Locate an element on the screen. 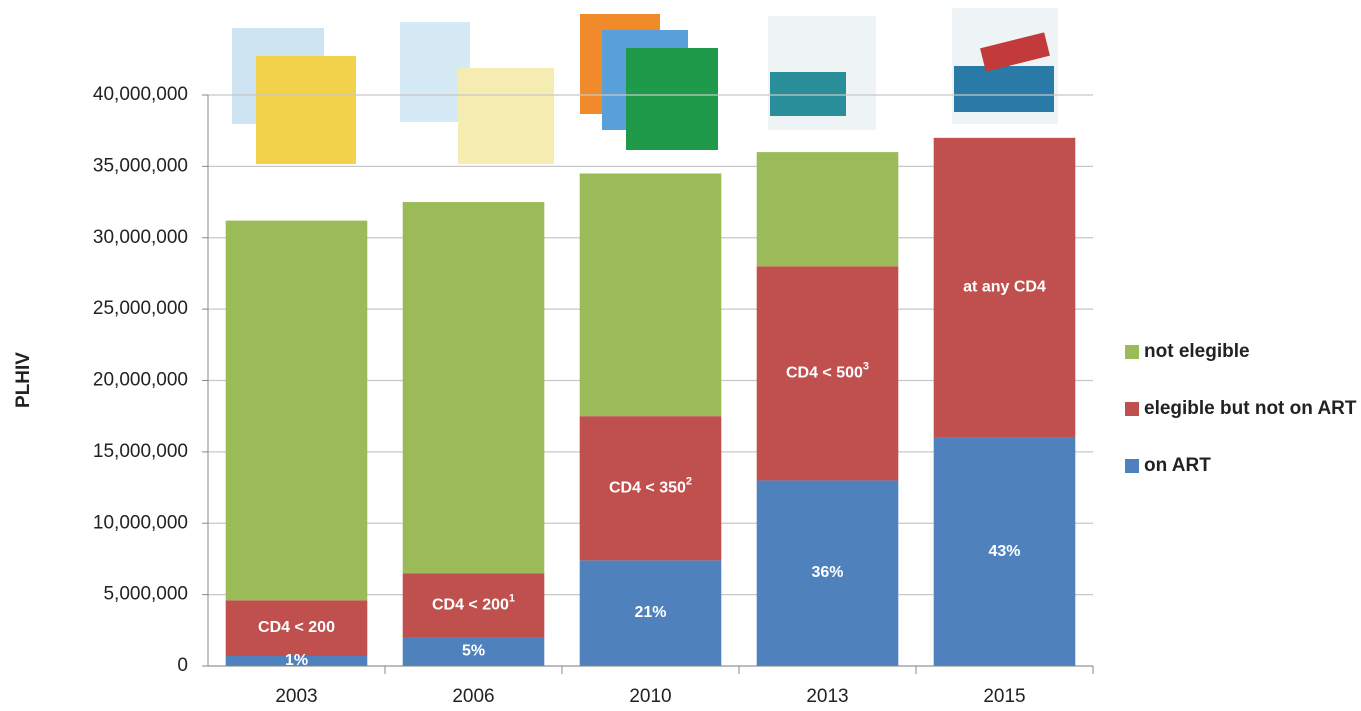 Image resolution: width=1361 pixels, height=711 pixels. annotation-text: 21% is located at coordinates (650, 612).